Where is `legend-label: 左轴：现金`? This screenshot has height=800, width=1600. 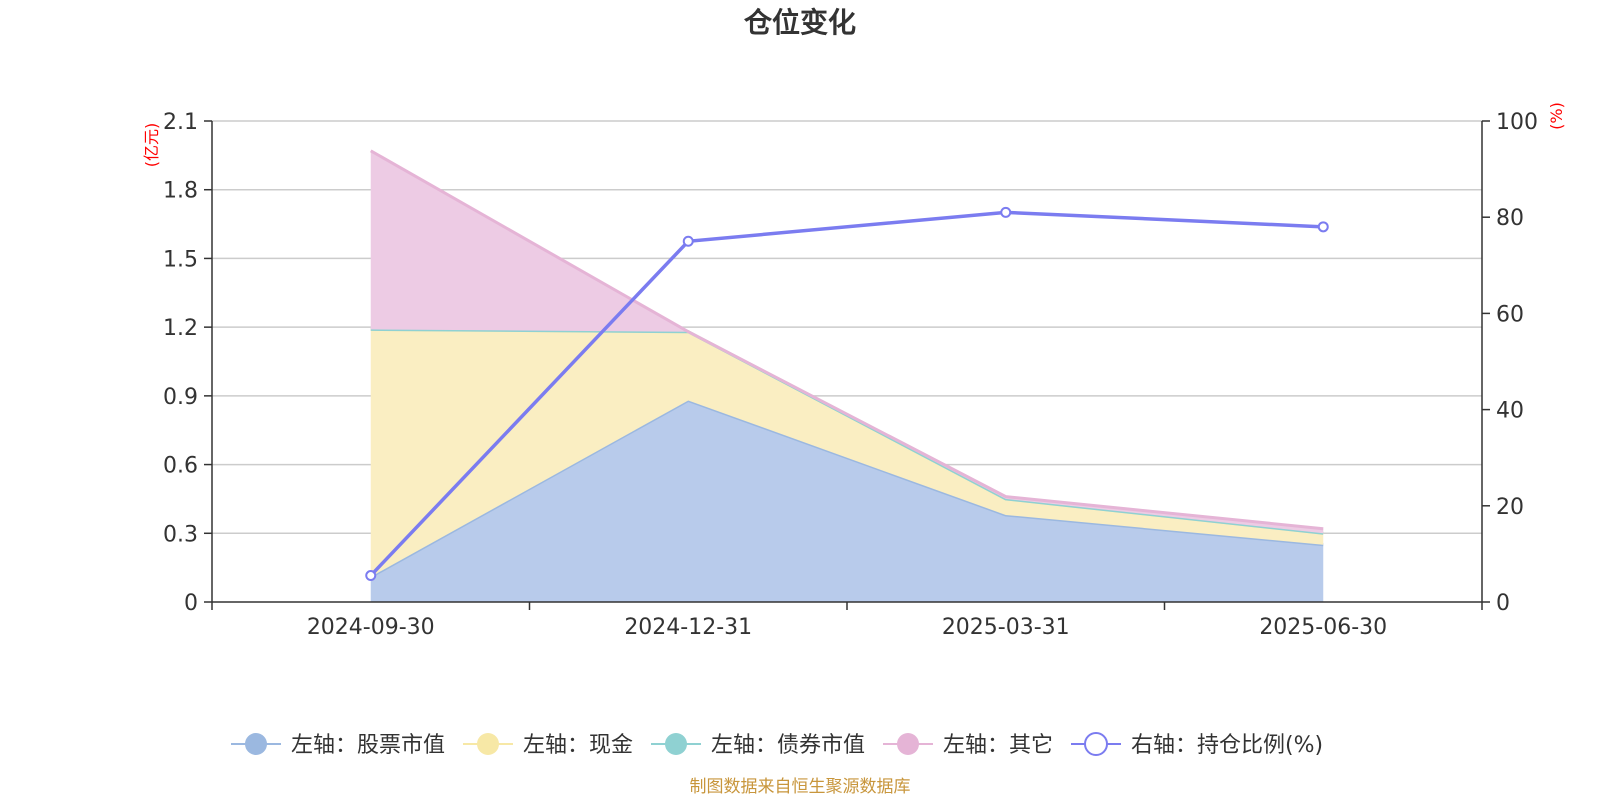
legend-label: 左轴：现金 is located at coordinates (578, 745).